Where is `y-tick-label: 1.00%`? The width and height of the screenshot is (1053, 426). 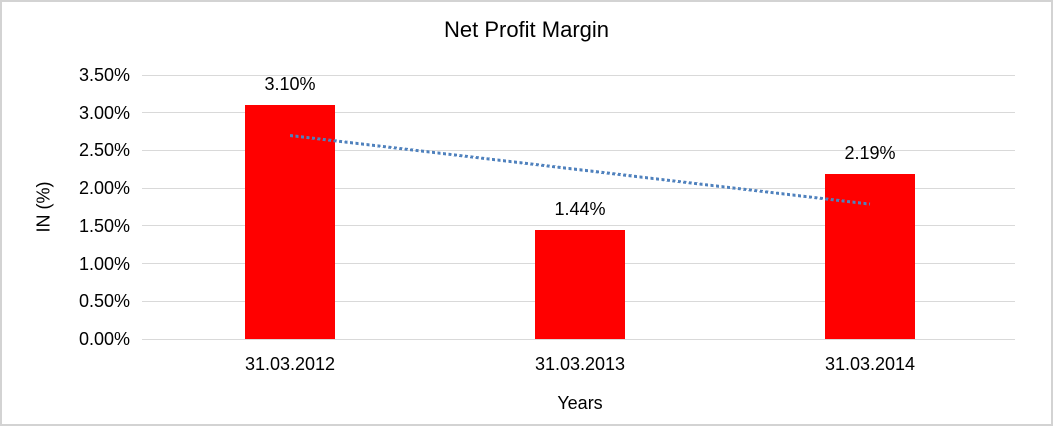 y-tick-label: 1.00% is located at coordinates (104, 263).